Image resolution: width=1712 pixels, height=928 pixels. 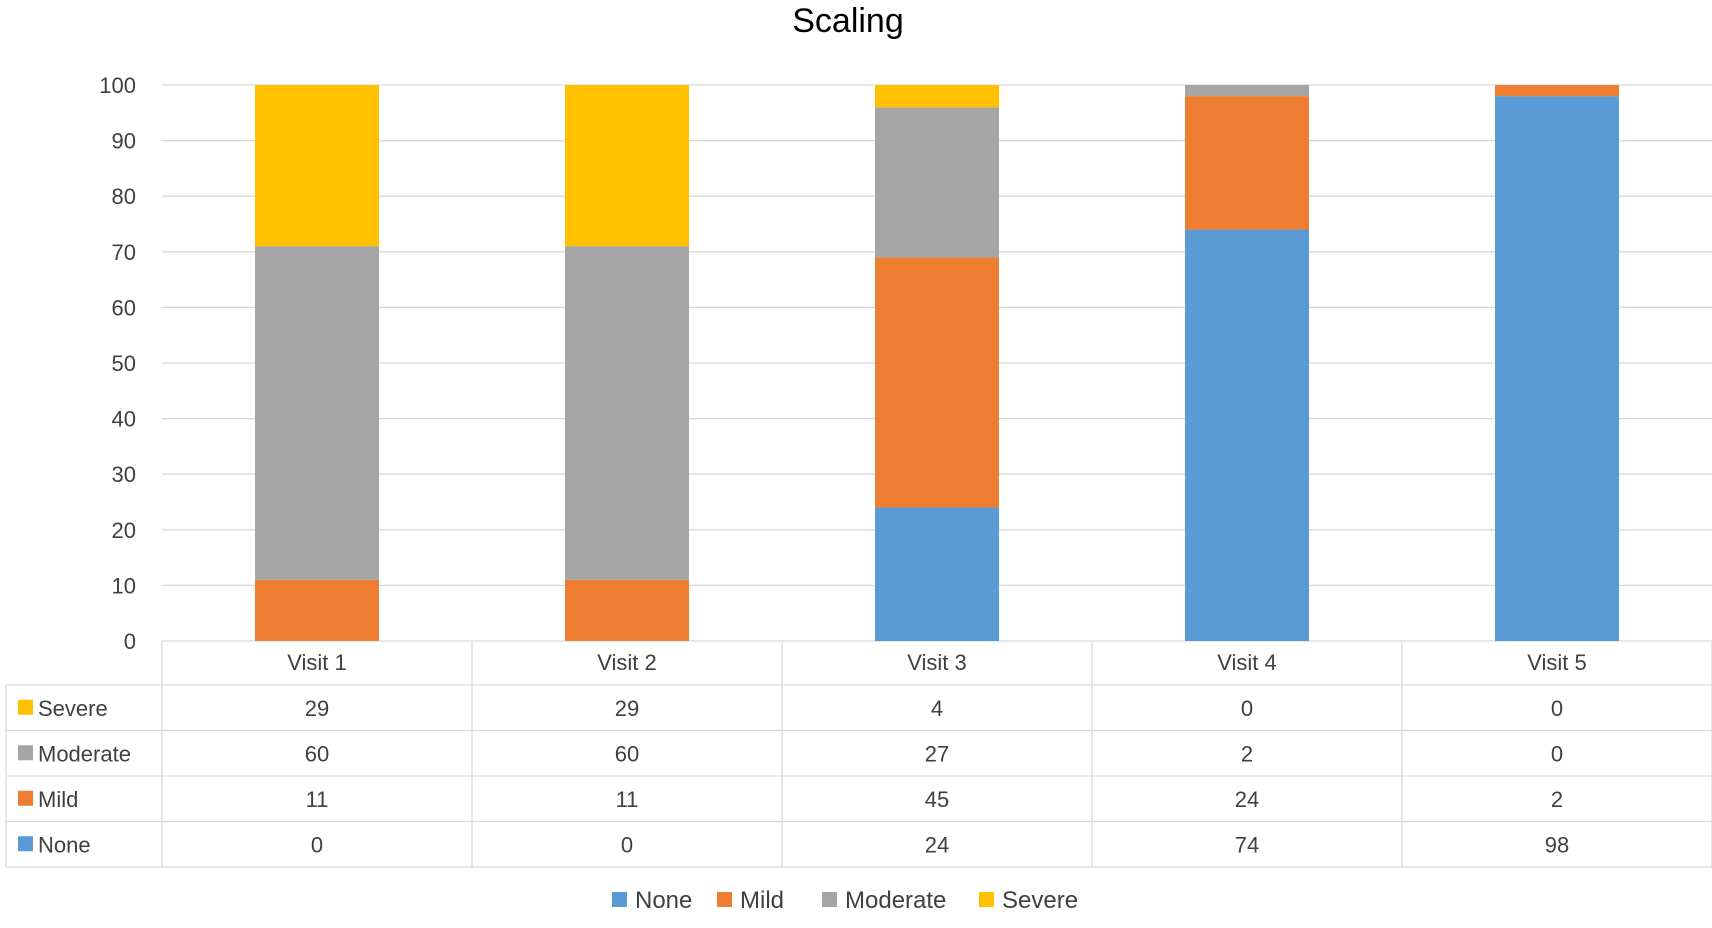 What do you see at coordinates (895, 900) in the screenshot?
I see `legend-label: Moderate` at bounding box center [895, 900].